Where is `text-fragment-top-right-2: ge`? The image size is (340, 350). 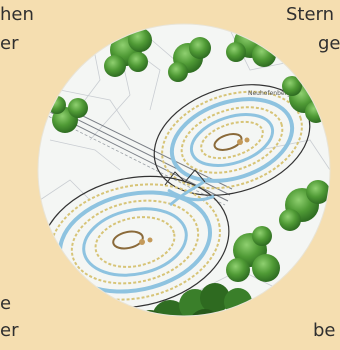 text-fragment-top-right-2: ge is located at coordinates (329, 43).